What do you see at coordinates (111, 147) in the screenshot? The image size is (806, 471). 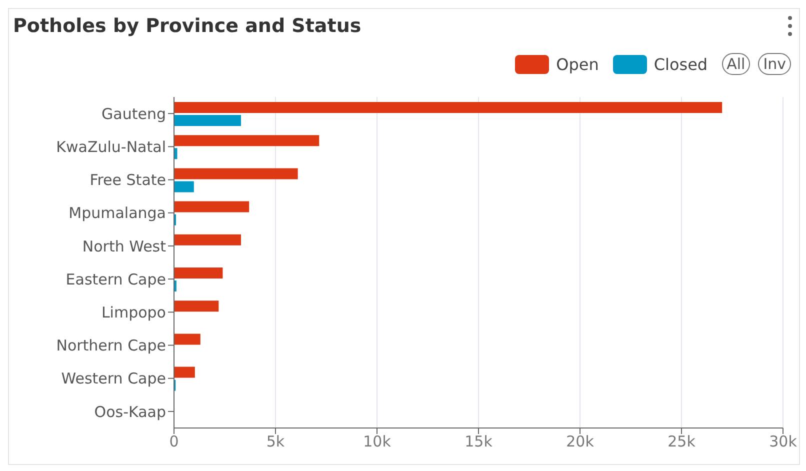 I see `y-tick-label: KwaZulu-Natal` at bounding box center [111, 147].